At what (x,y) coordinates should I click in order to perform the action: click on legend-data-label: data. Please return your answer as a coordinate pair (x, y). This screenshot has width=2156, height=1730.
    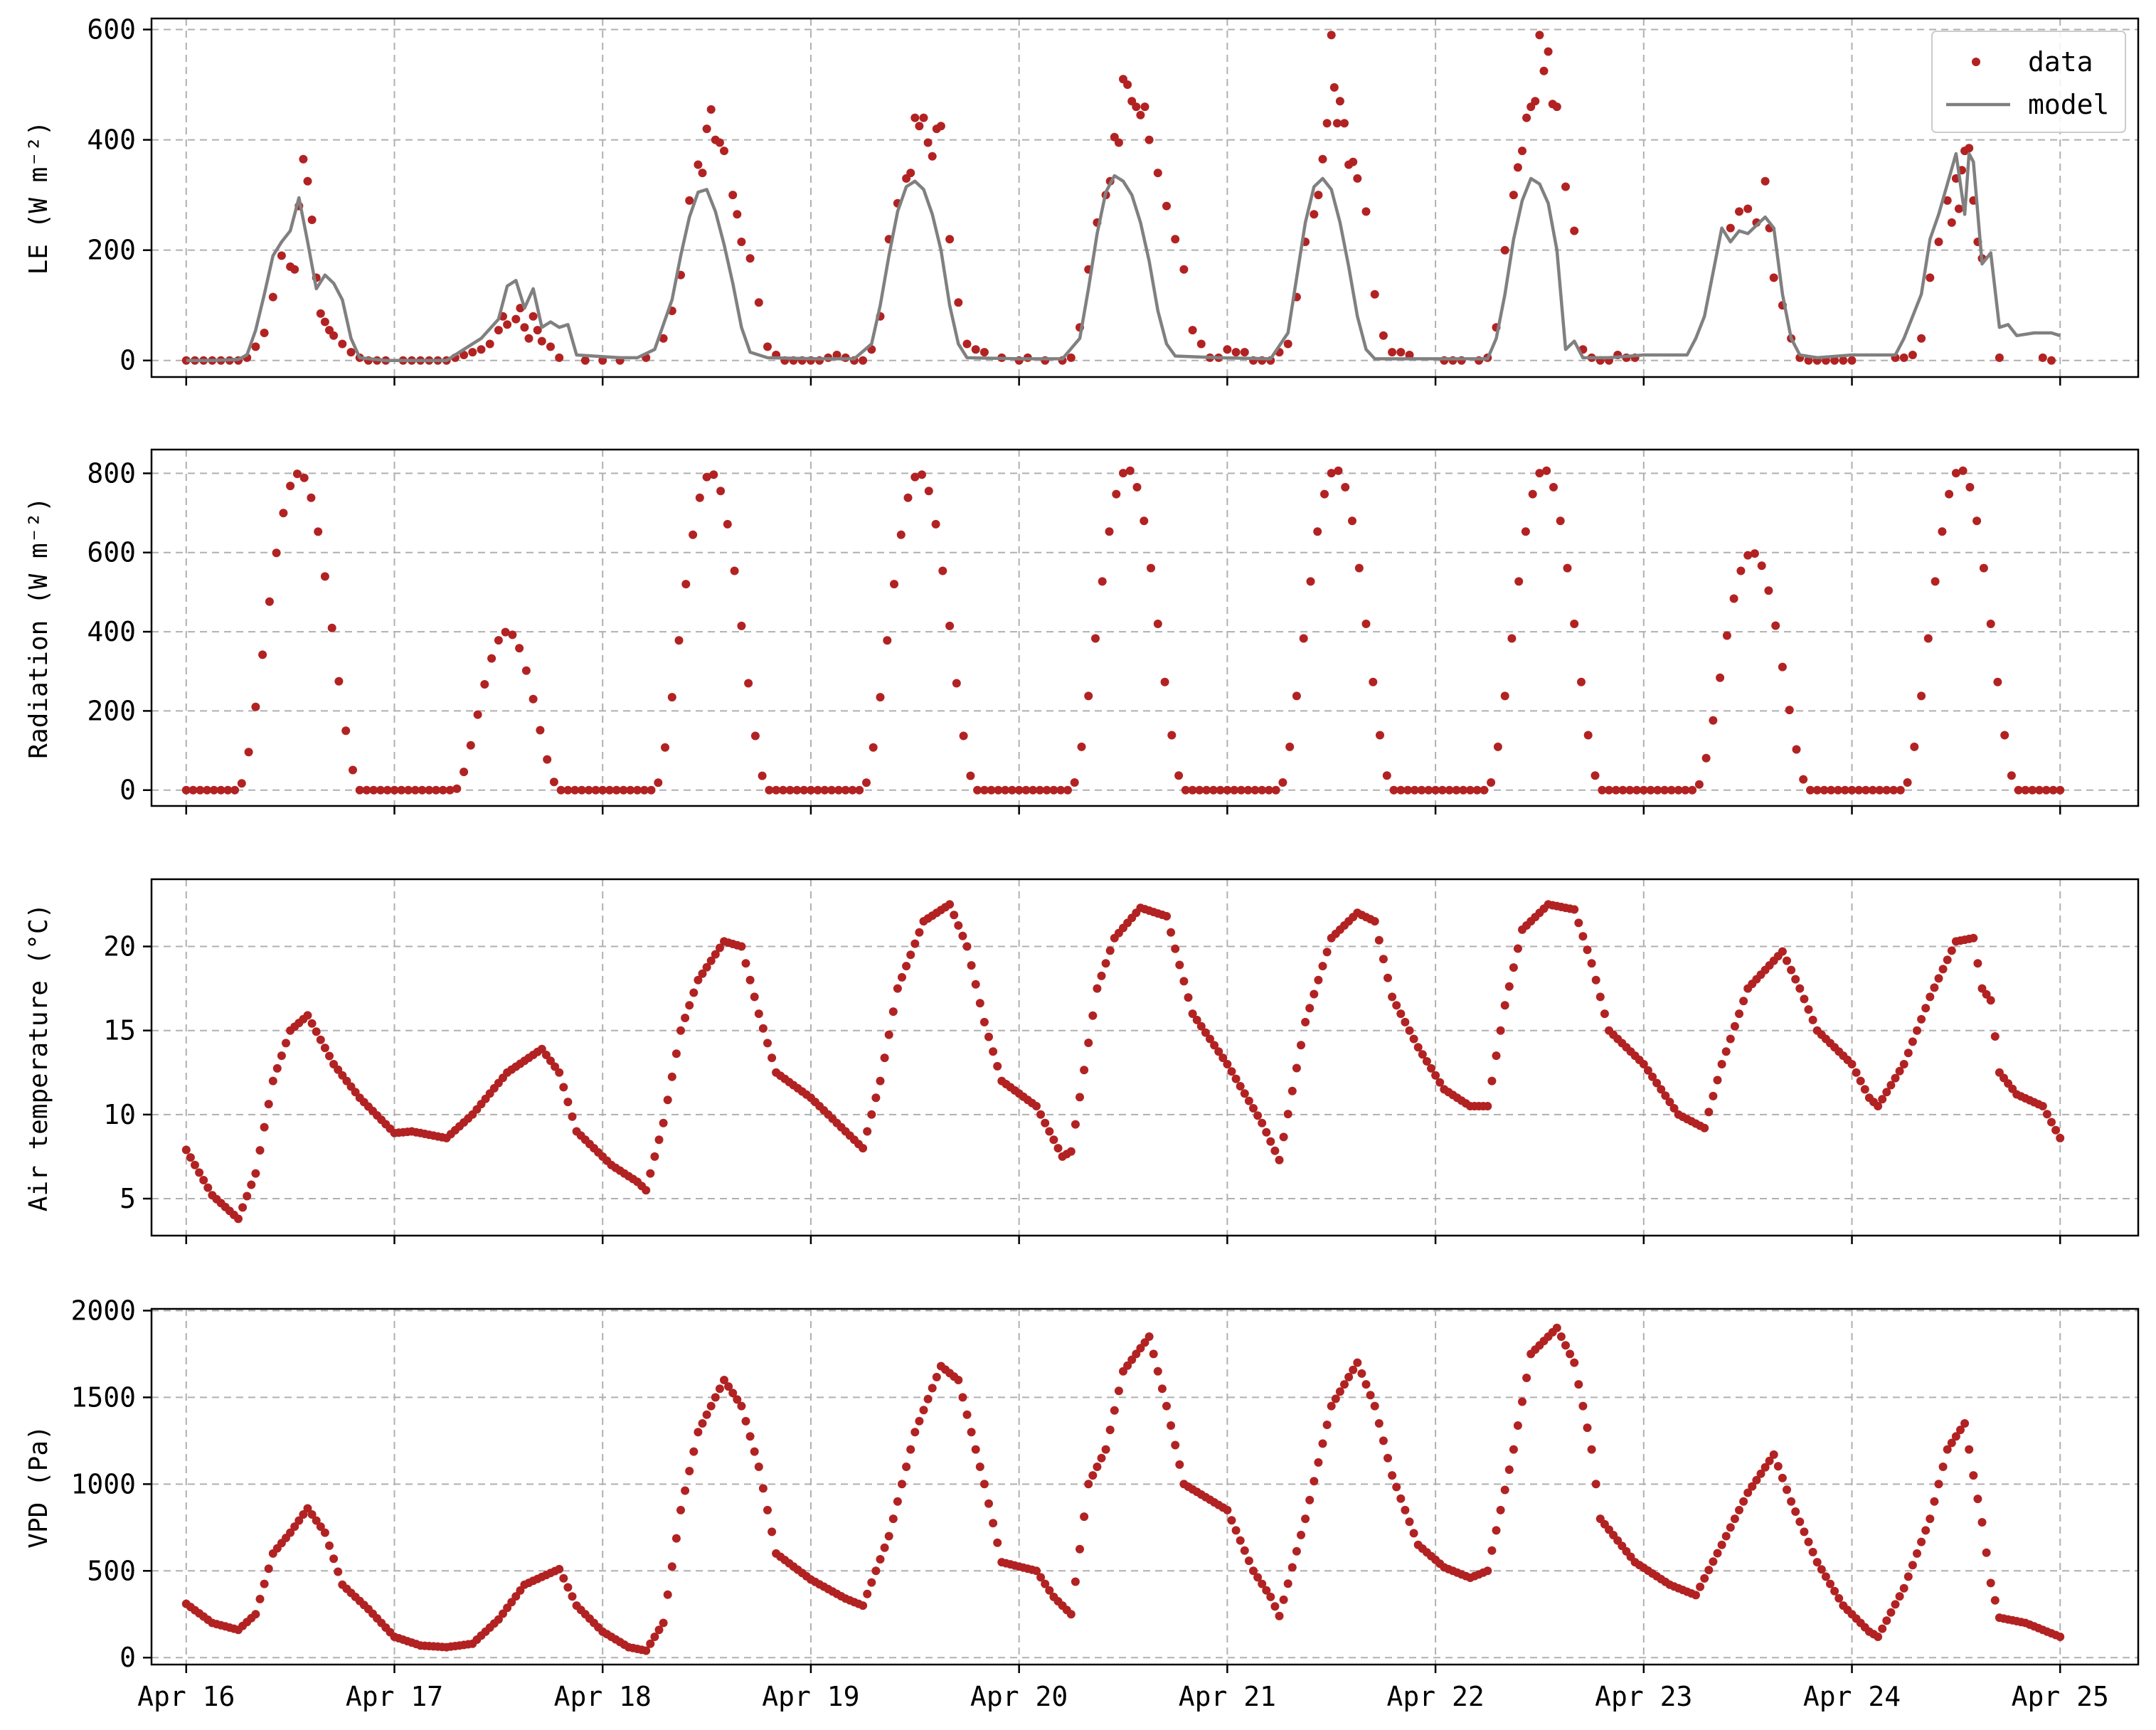
    Looking at the image, I should click on (2060, 62).